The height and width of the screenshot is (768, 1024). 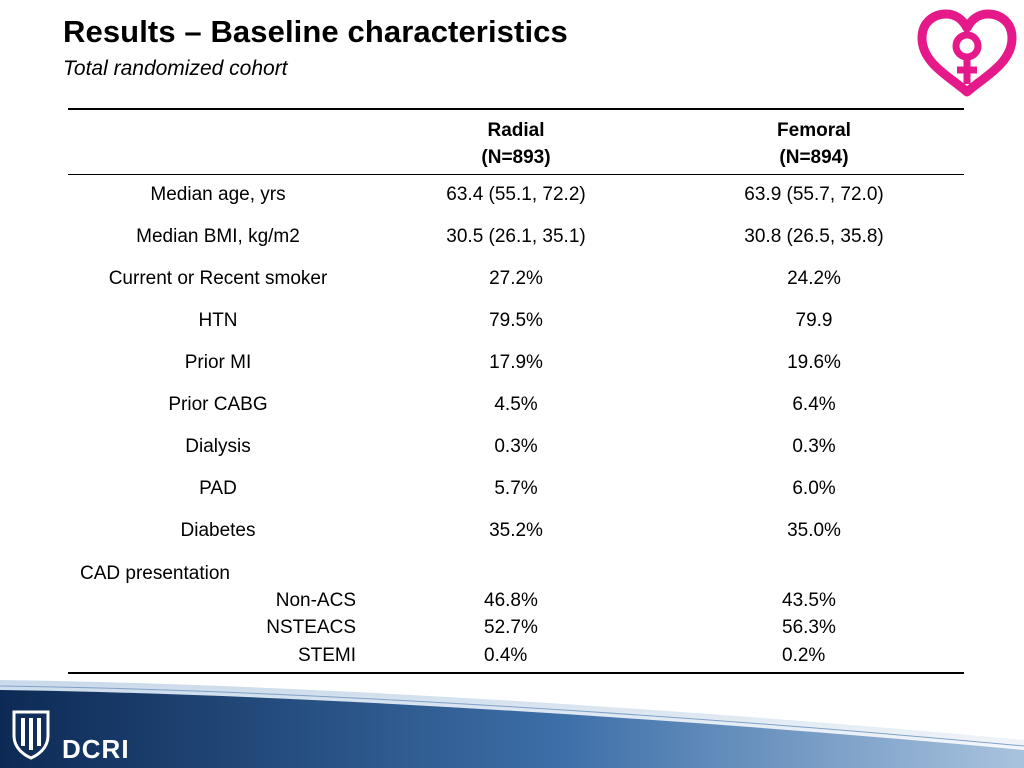 I want to click on femoral-value: 43.5%, so click(x=809, y=600).